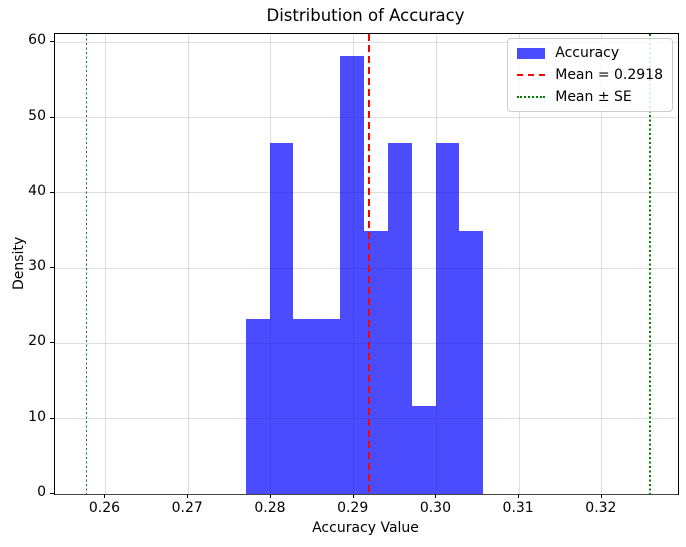  Describe the element at coordinates (593, 97) in the screenshot. I see `legend-label-se: Mean ± SE` at that location.